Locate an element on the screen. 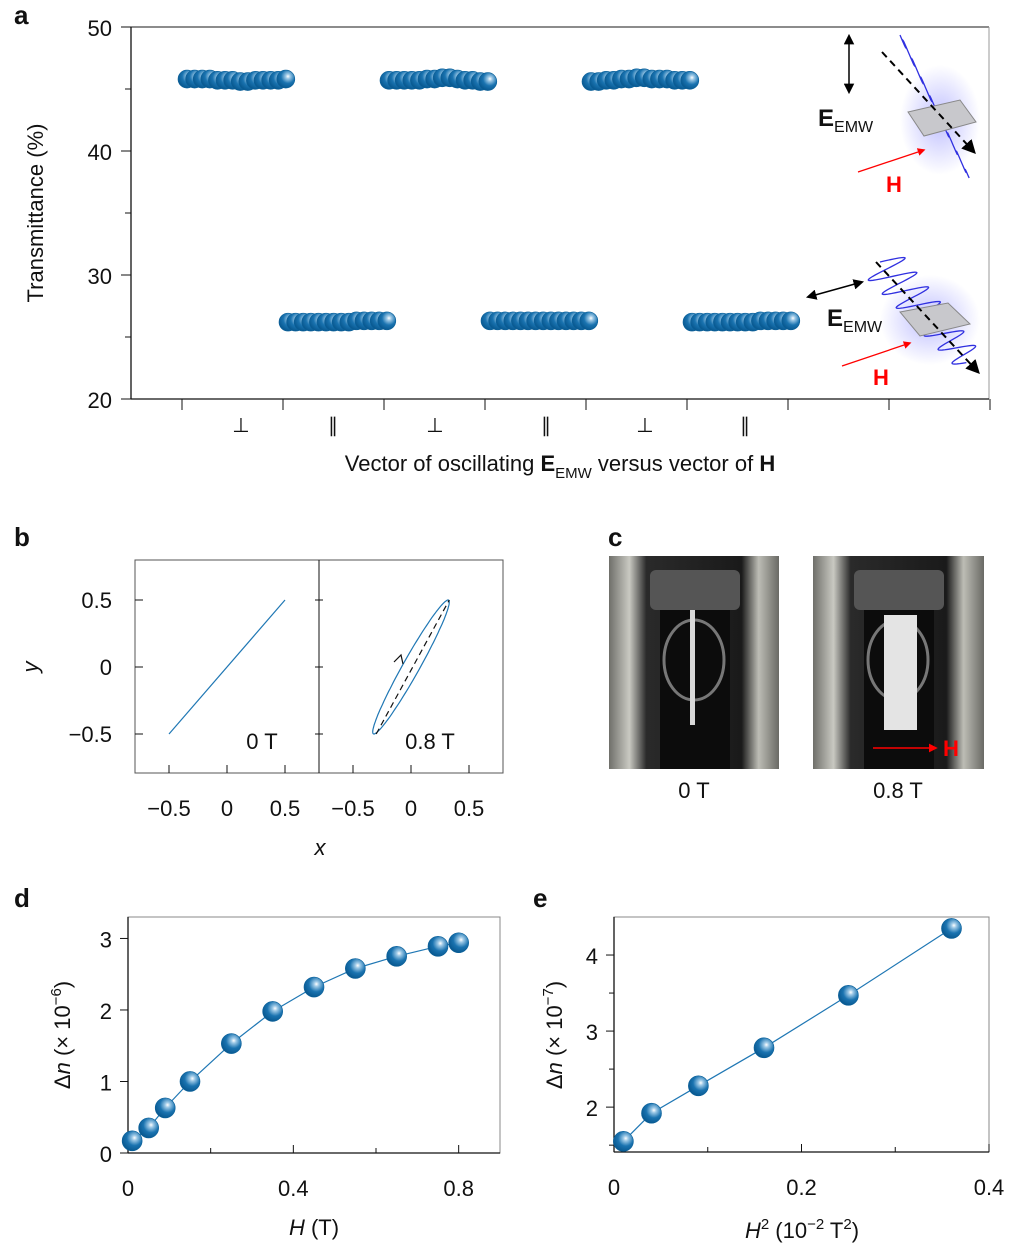  inset-perpendicular-illustration: EEMW H is located at coordinates (899, 115).